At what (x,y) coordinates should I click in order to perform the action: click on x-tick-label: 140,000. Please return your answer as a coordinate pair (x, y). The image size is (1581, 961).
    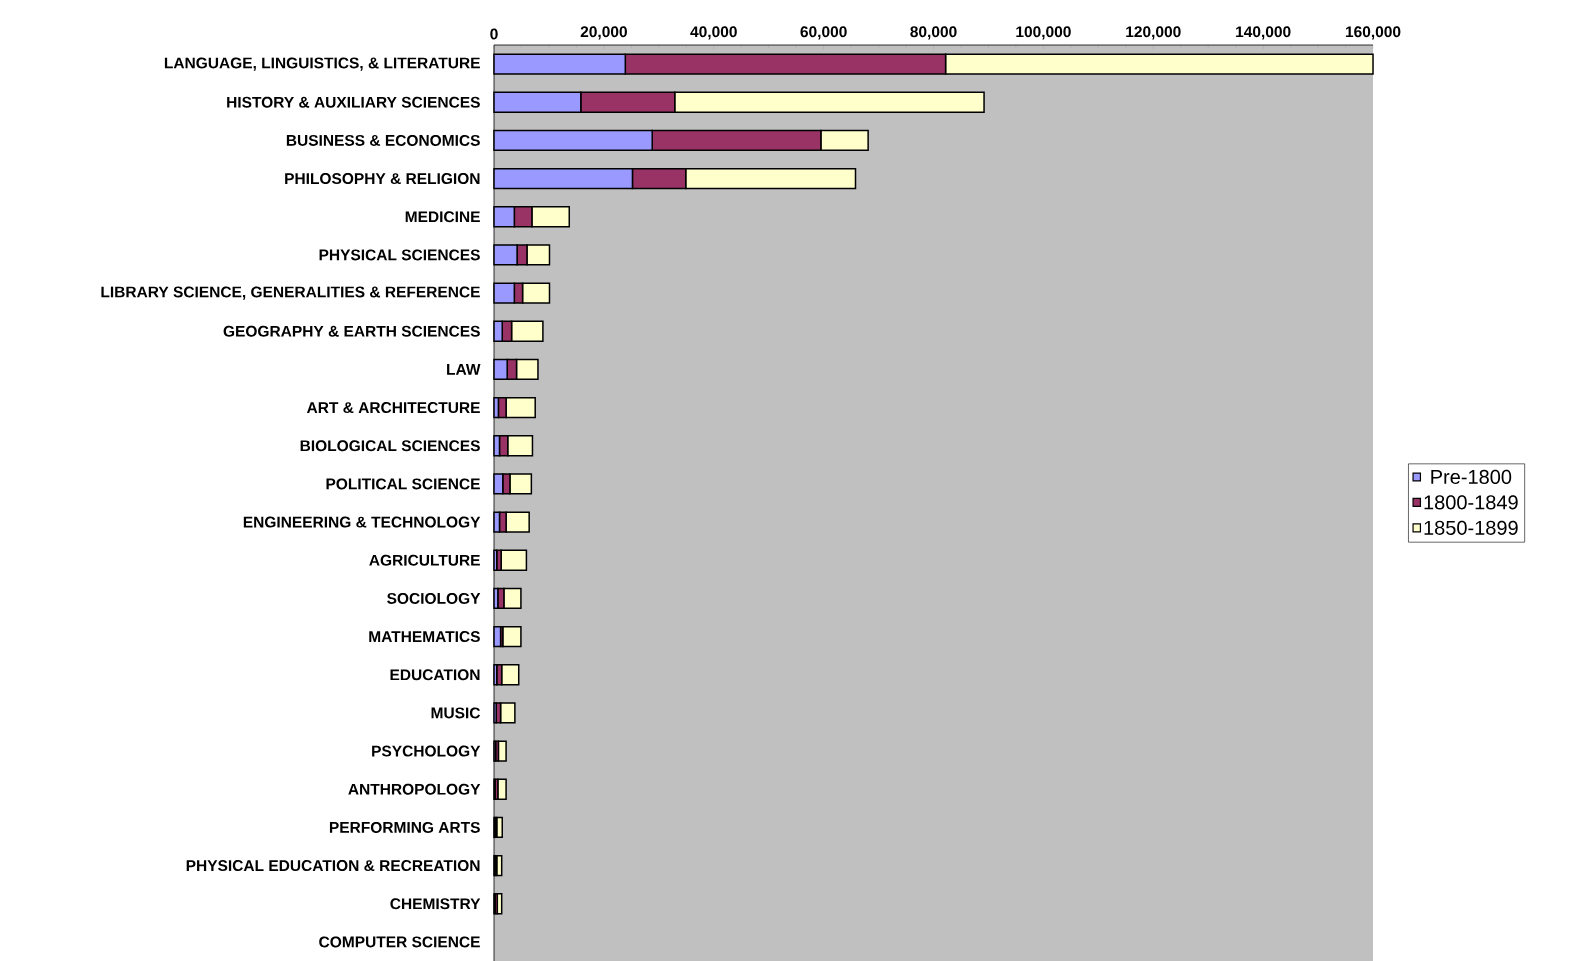
    Looking at the image, I should click on (1263, 33).